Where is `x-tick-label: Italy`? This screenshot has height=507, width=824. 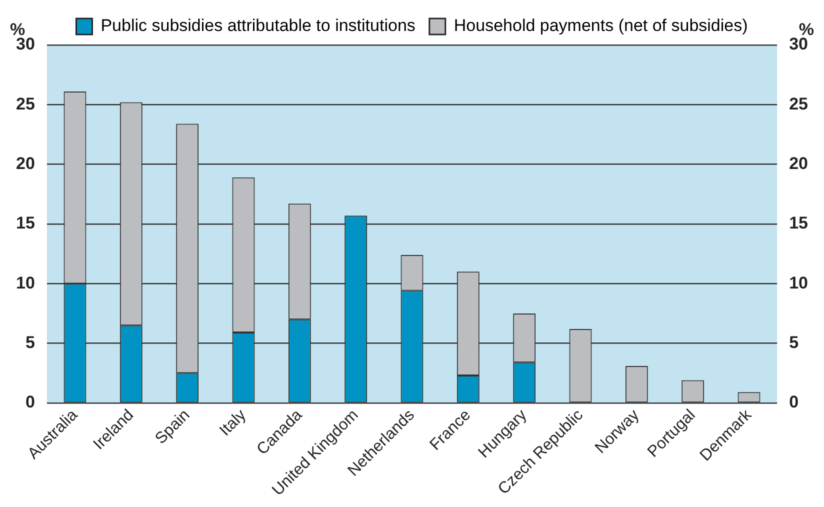 x-tick-label: Italy is located at coordinates (233, 423).